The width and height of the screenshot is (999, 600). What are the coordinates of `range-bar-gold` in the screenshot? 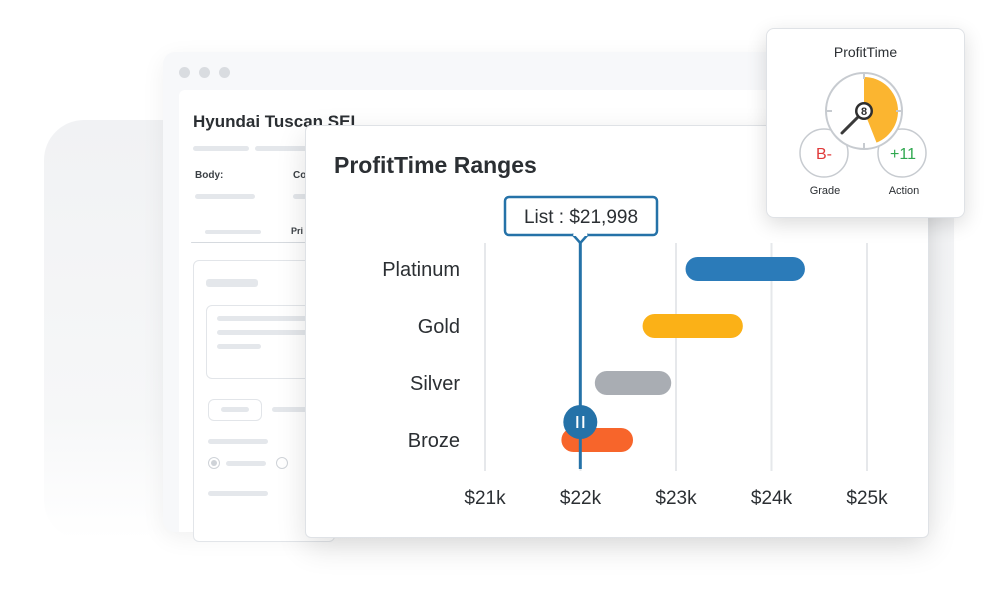 It's located at (692, 326).